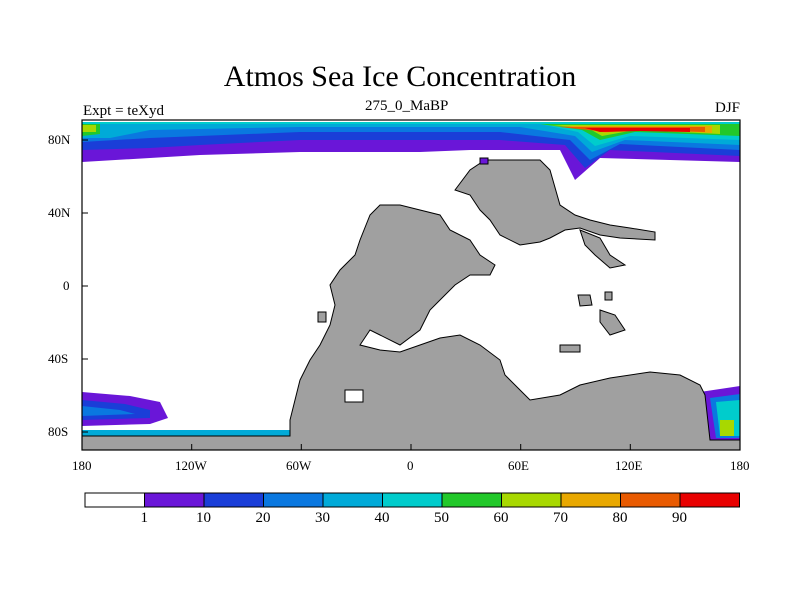 The image size is (800, 600). Describe the element at coordinates (411, 447) in the screenshot. I see `x-axis` at that location.